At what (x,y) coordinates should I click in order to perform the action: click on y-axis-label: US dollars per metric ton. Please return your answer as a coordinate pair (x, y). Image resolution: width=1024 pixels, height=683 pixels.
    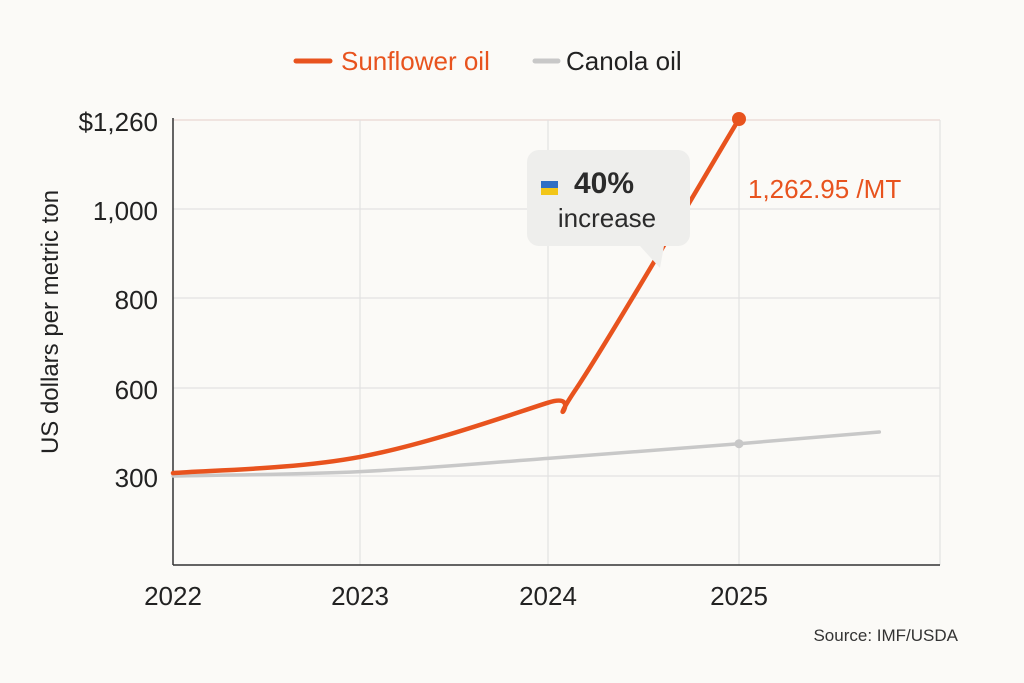
    Looking at the image, I should click on (50, 322).